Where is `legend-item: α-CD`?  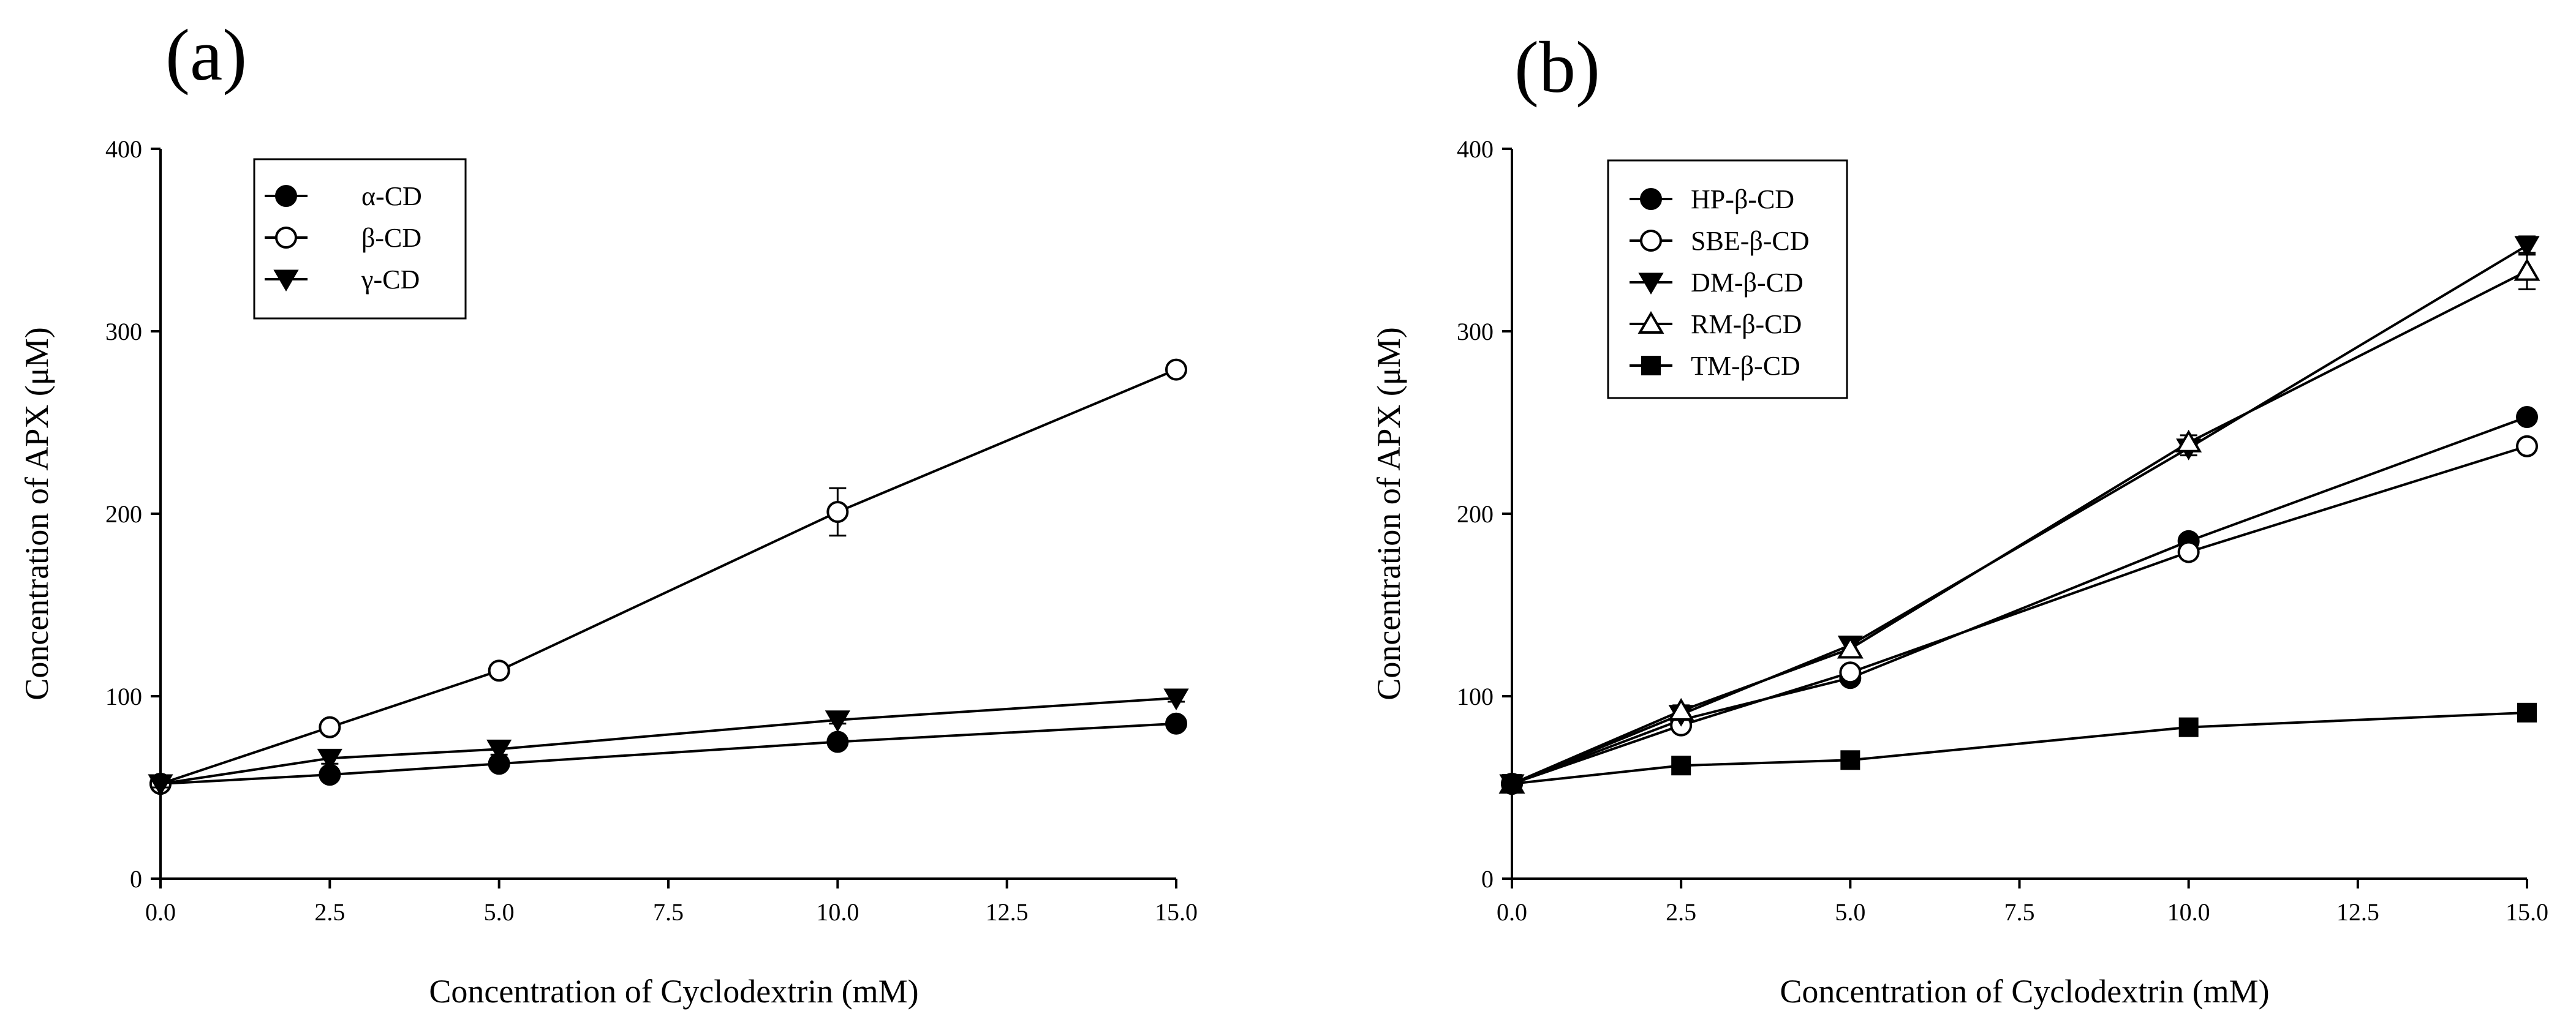 legend-item: α-CD is located at coordinates (343, 196).